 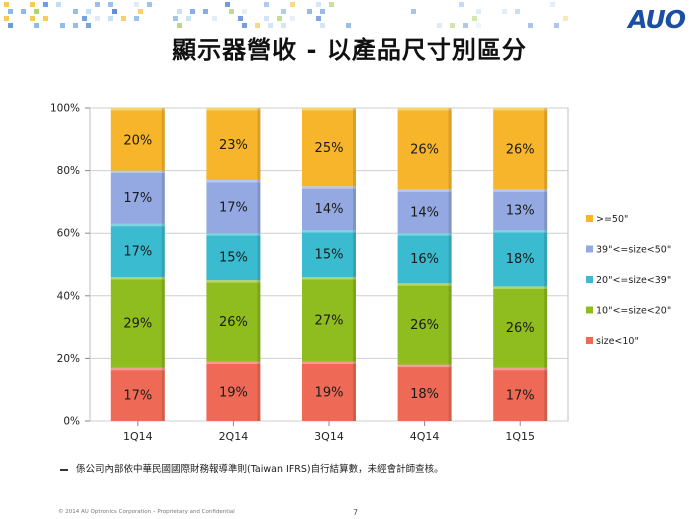 I want to click on y-tick-label: 80%, so click(x=68, y=171).